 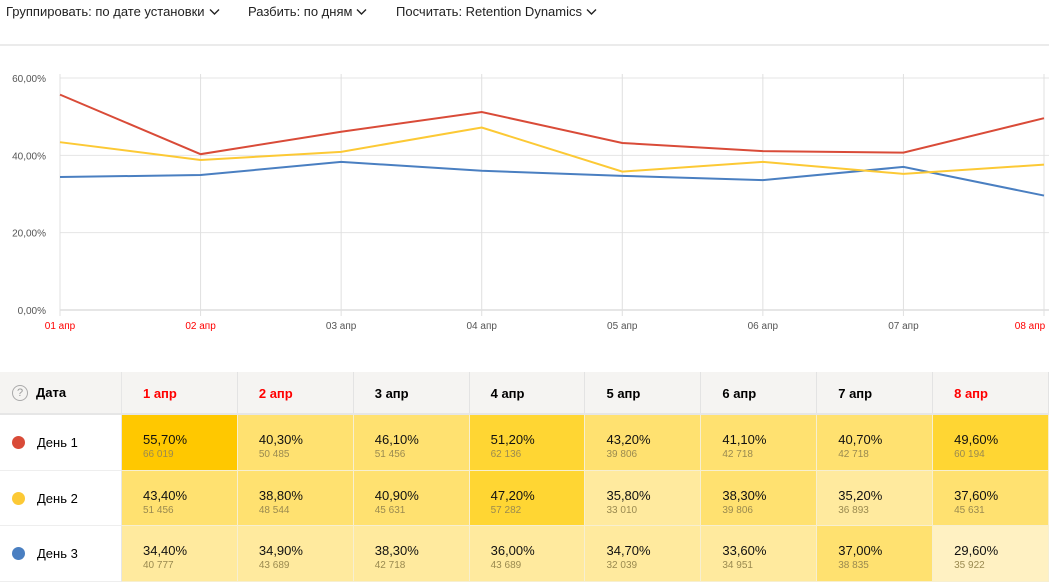 I want to click on table-cell: 34,40% 40 777, so click(x=179, y=554).